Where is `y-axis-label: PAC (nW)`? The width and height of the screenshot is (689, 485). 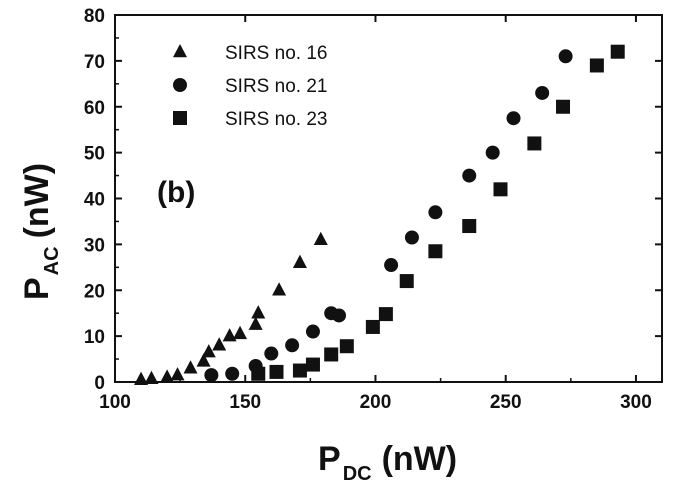 y-axis-label: PAC (nW) is located at coordinates (40, 231).